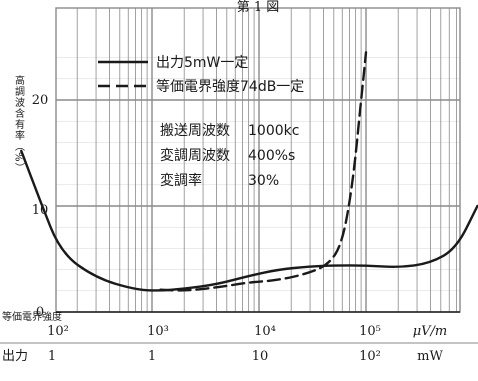 The height and width of the screenshot is (381, 478). Describe the element at coordinates (370, 356) in the screenshot. I see `x-output-tick-label: 10²` at that location.